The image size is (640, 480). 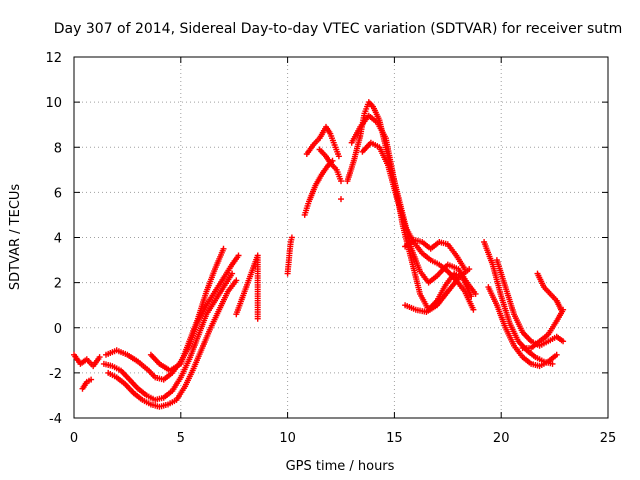 I want to click on y-axis-label: SDTVAR / TECUs, so click(x=15, y=237).